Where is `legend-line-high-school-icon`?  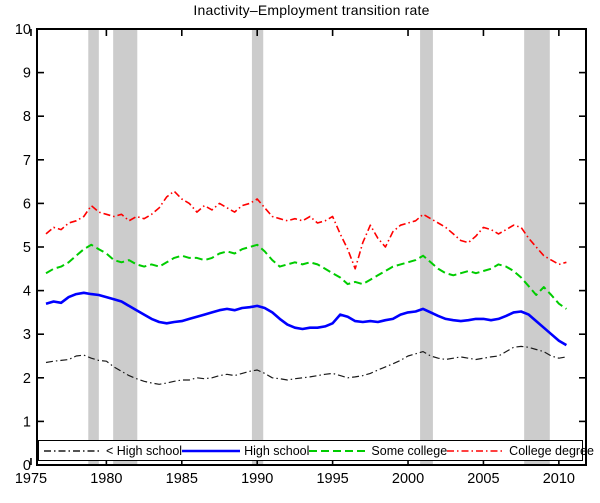
legend-line-high-school-icon is located at coordinates (211, 450).